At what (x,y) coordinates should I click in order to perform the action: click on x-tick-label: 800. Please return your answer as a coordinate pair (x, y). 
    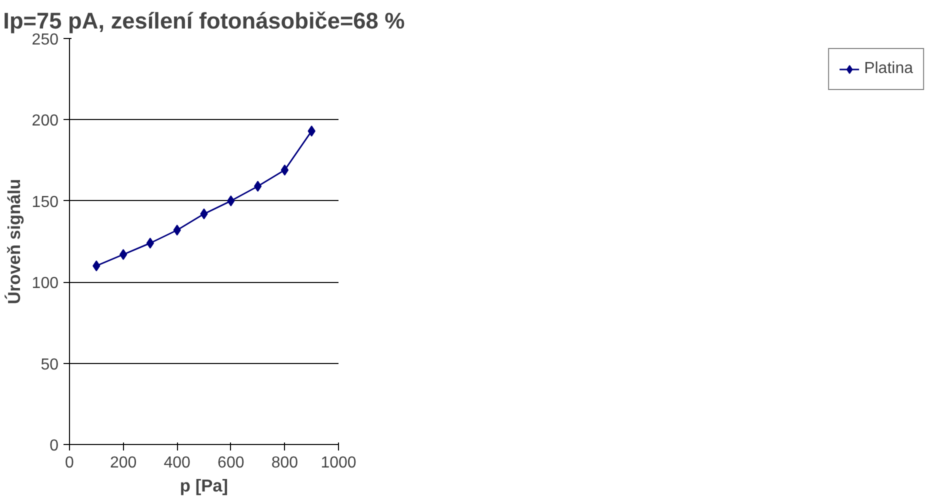
    Looking at the image, I should click on (284, 463).